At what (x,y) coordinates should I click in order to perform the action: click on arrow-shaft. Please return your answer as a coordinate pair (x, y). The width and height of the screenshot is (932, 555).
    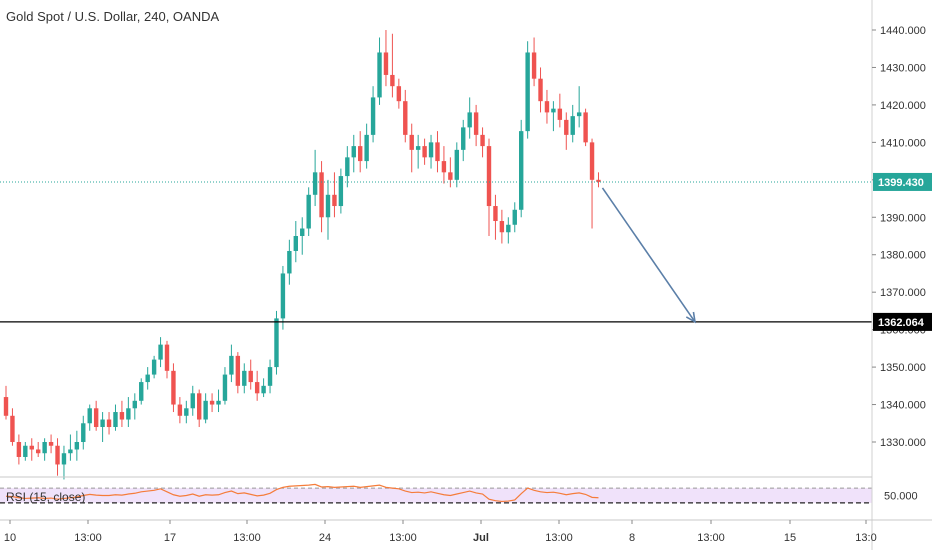
    Looking at the image, I should click on (648, 255).